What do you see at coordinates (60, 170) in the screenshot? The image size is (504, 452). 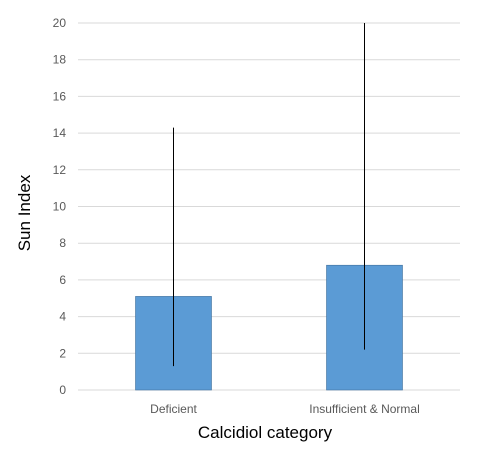 I see `y-tick-label: 12` at bounding box center [60, 170].